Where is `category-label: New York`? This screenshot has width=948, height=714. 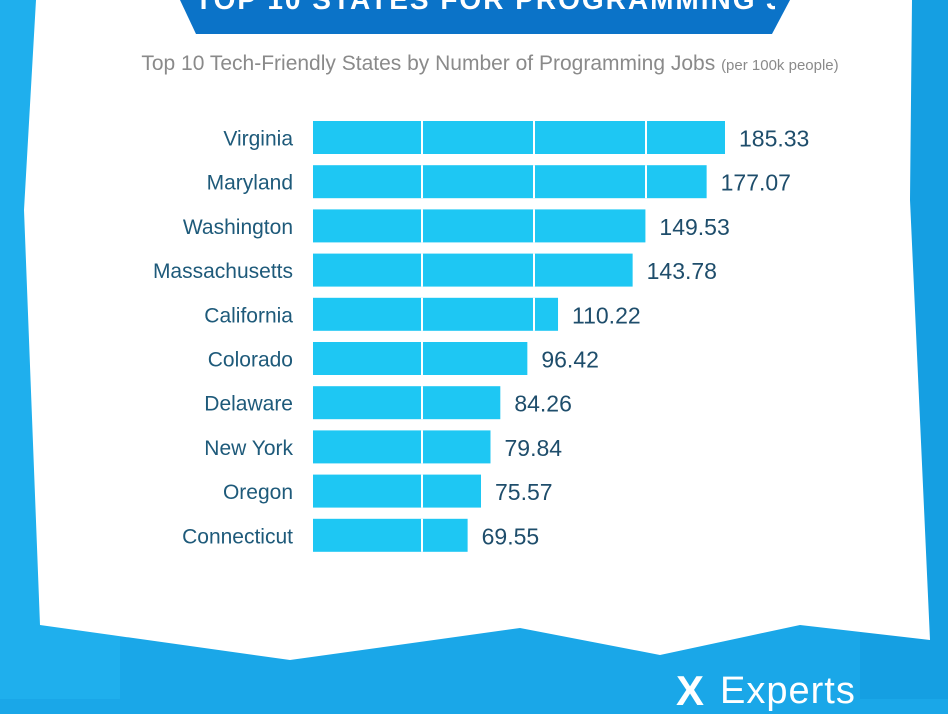 category-label: New York is located at coordinates (248, 448).